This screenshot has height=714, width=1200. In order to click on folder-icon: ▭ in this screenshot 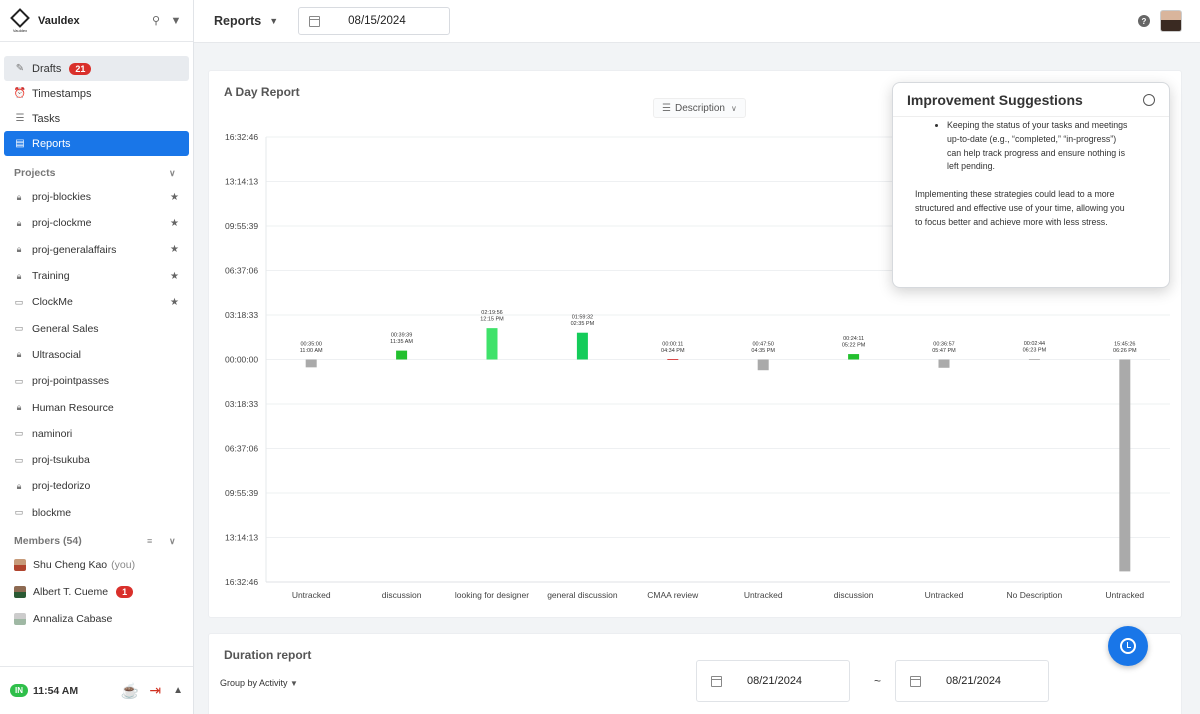, I will do `click(19, 328)`.